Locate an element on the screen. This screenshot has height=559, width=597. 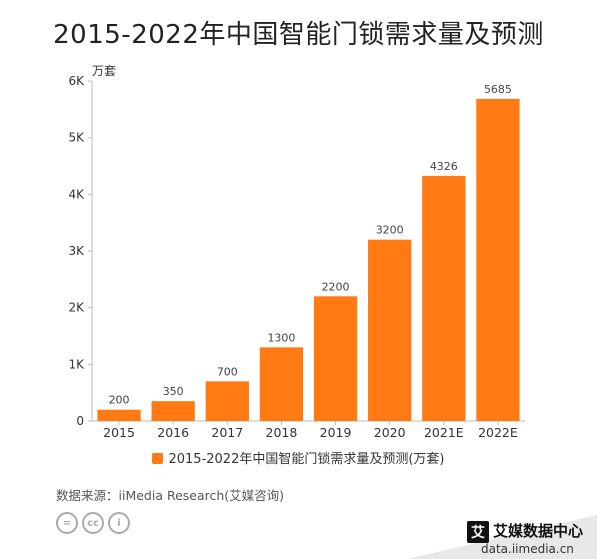
brand-background is located at coordinates (502, 537).